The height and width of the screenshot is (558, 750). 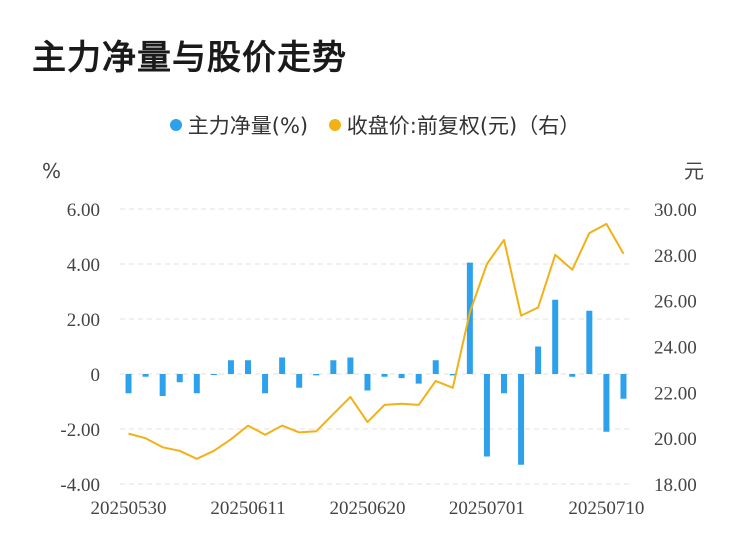 I want to click on right-tick-label: 30.00, so click(x=675, y=210).